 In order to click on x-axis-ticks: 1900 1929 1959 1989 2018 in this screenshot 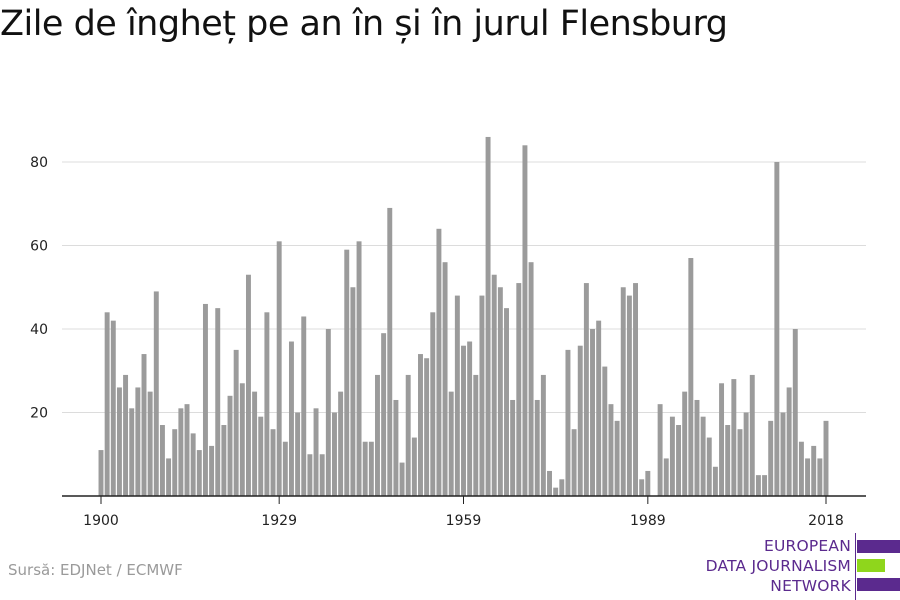, I will do `click(463, 512)`.